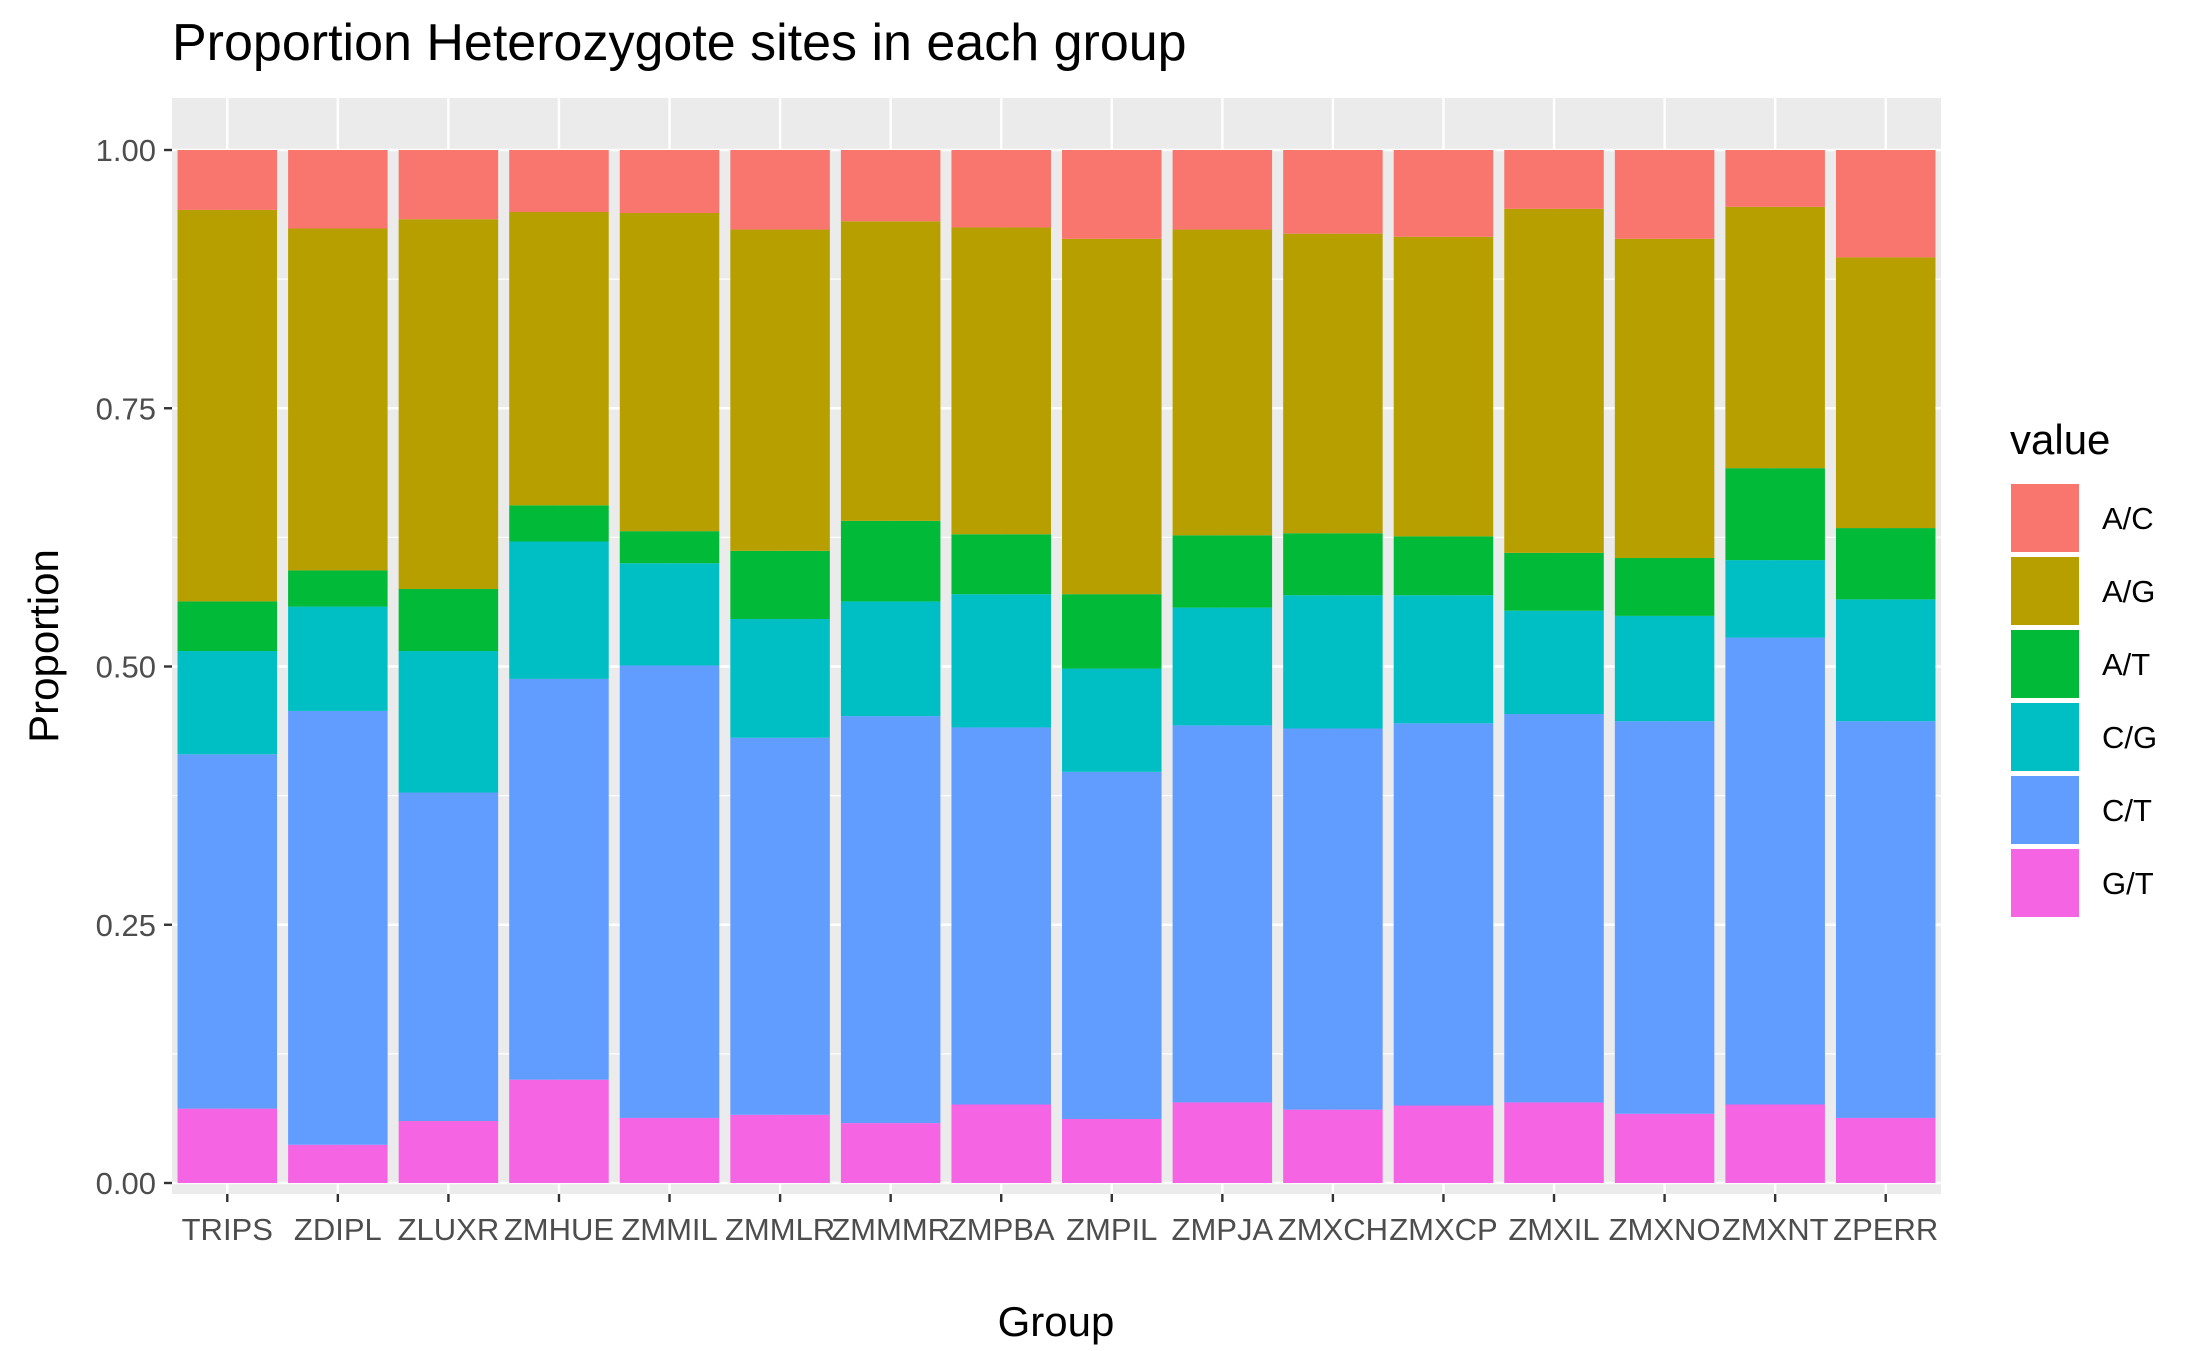 This screenshot has width=2187, height=1351. I want to click on legend-label: C/G, so click(2129, 737).